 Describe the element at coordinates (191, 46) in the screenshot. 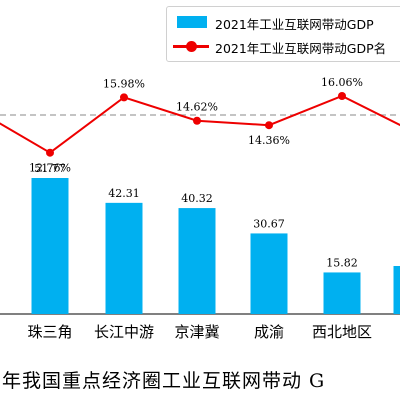

I see `legend-marker-swatch` at that location.